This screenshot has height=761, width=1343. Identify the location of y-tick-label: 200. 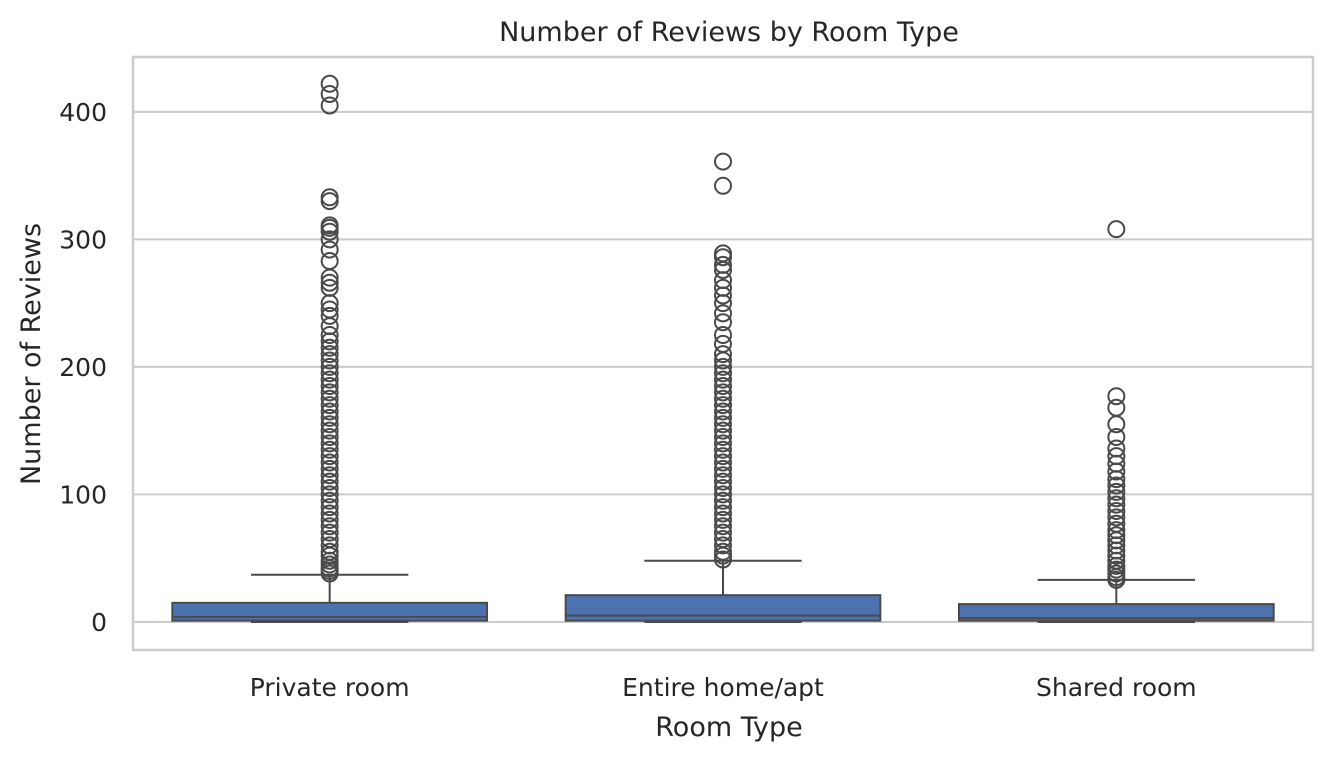
(83, 367).